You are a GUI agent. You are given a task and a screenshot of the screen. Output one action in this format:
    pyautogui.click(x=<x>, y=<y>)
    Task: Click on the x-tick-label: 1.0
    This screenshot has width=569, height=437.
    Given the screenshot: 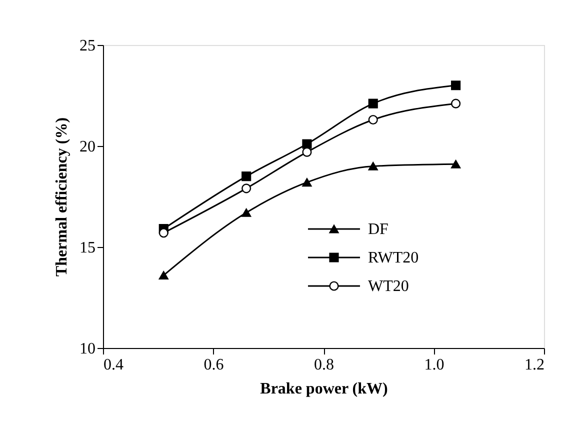 What is the action you would take?
    pyautogui.click(x=434, y=365)
    